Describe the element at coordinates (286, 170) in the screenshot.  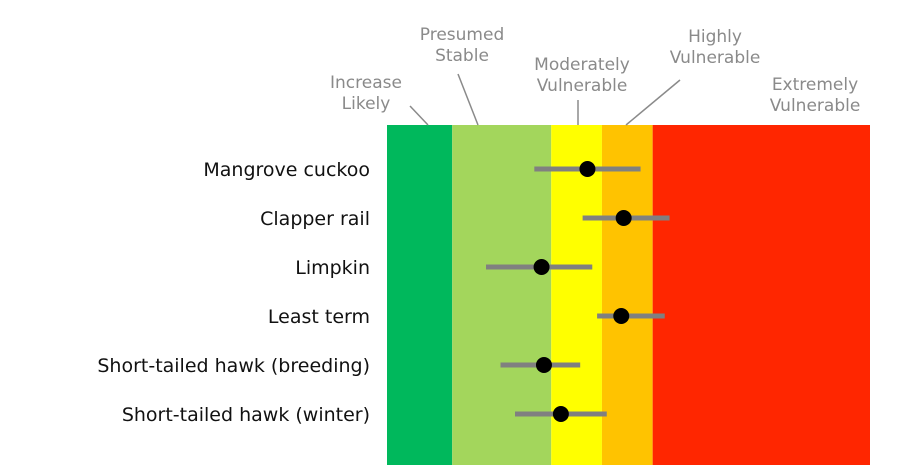
I see `category-label-mangrove-cuckoo: Mangrove cuckoo` at that location.